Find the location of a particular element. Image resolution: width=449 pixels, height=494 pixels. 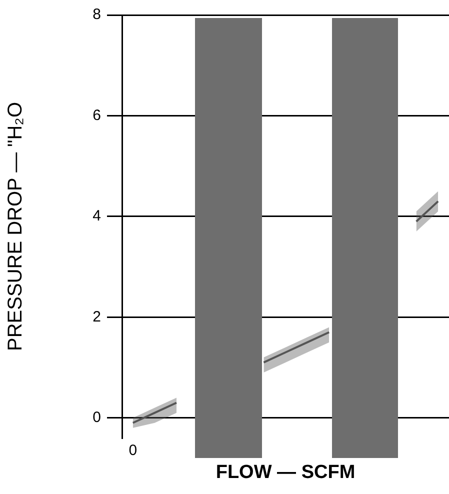

y-tick-label: 8 is located at coordinates (96, 15).